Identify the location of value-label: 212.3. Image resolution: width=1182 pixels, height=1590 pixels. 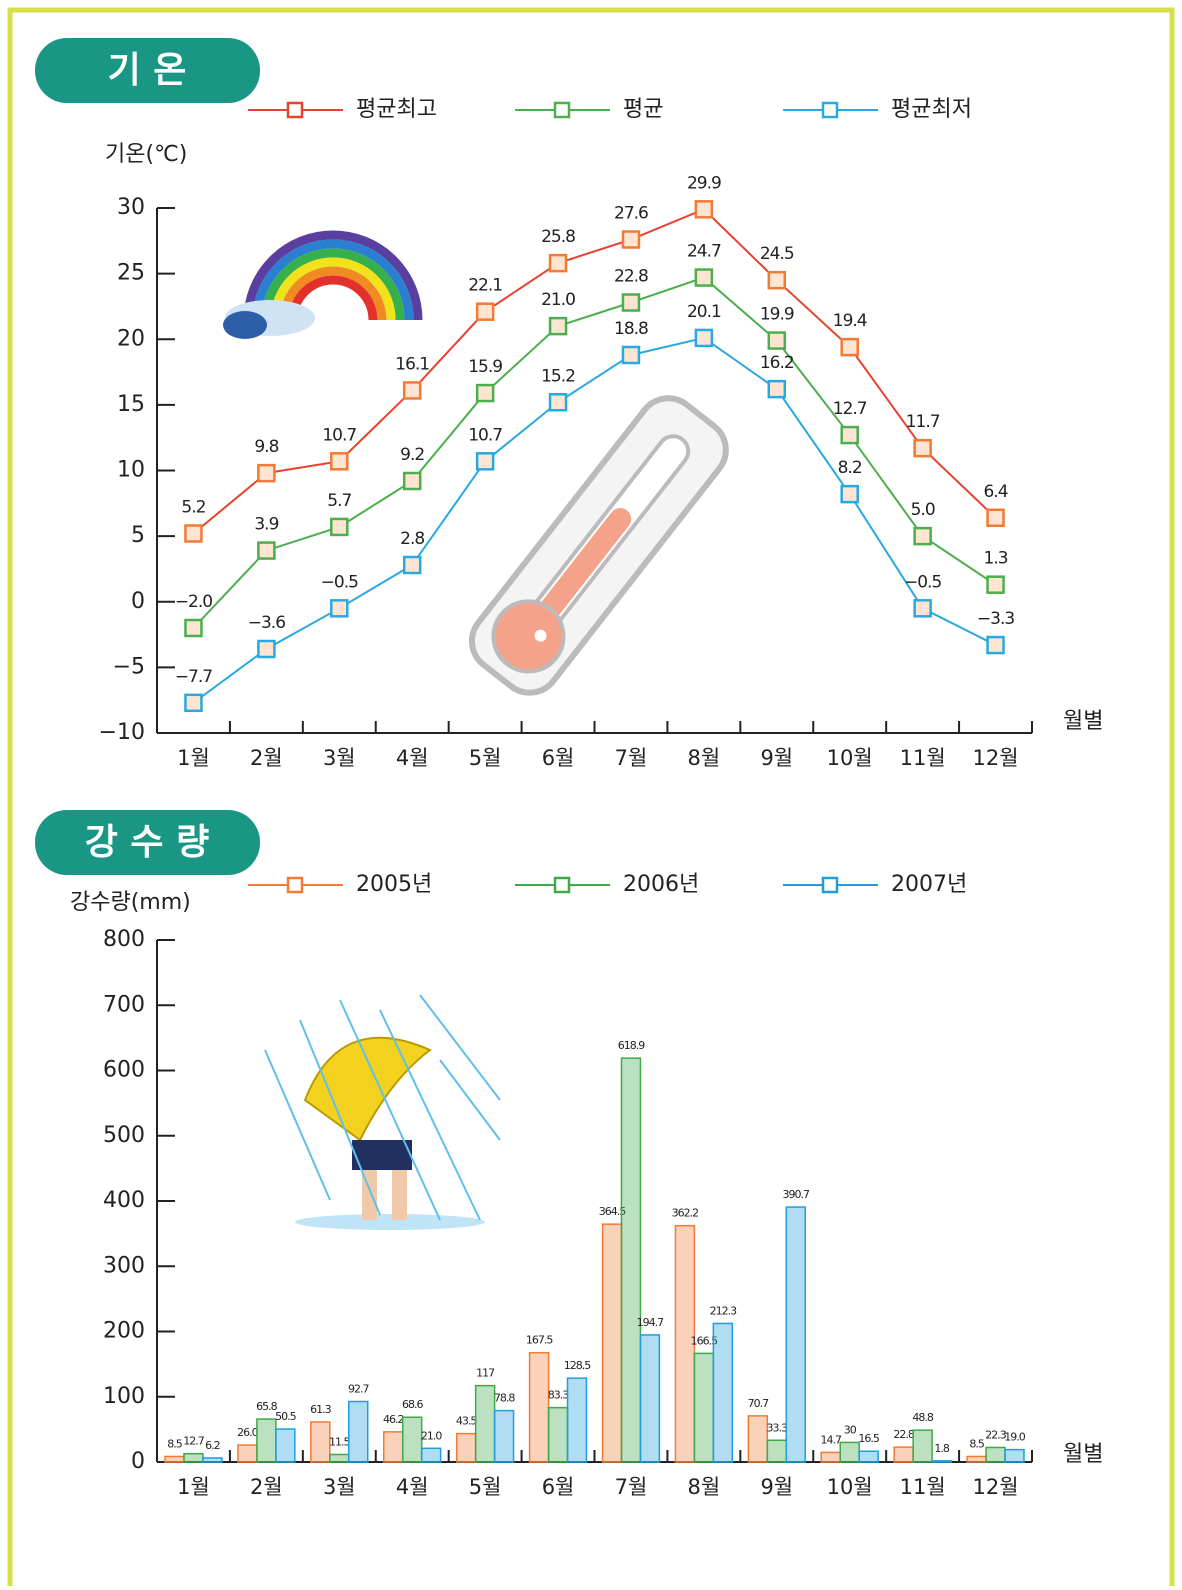
(723, 1310).